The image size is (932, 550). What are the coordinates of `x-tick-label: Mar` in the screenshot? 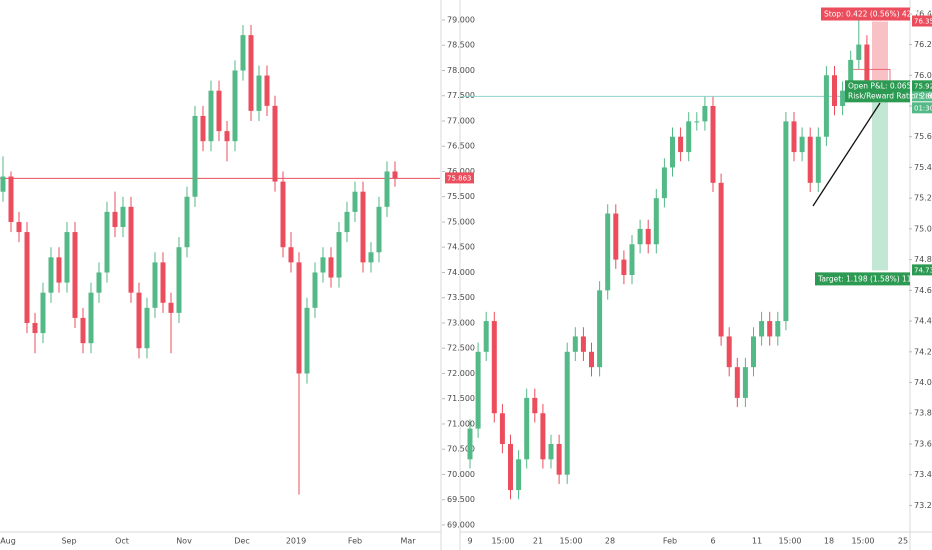 It's located at (408, 541).